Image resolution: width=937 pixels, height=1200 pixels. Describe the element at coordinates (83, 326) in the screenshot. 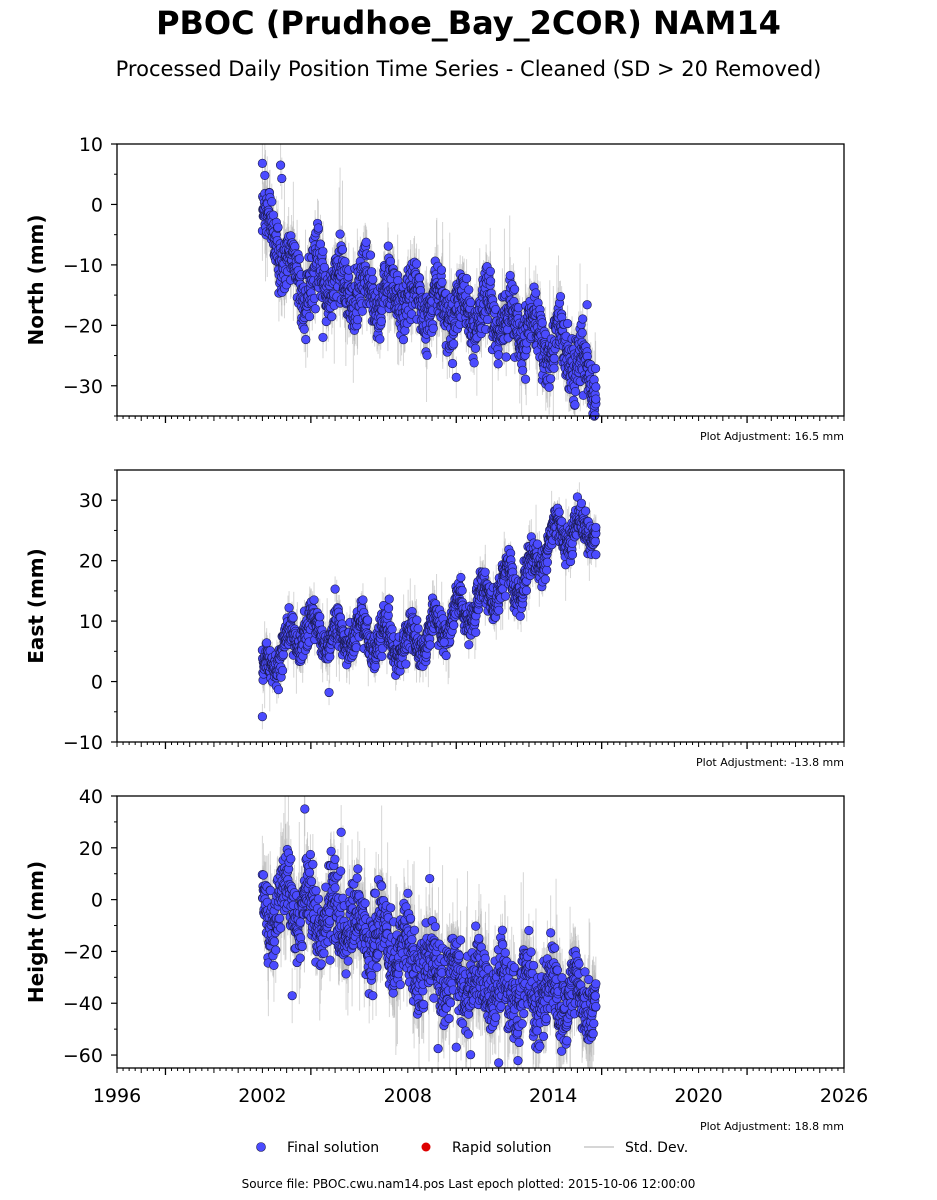

I see `north-ytick-label--20: −20` at that location.